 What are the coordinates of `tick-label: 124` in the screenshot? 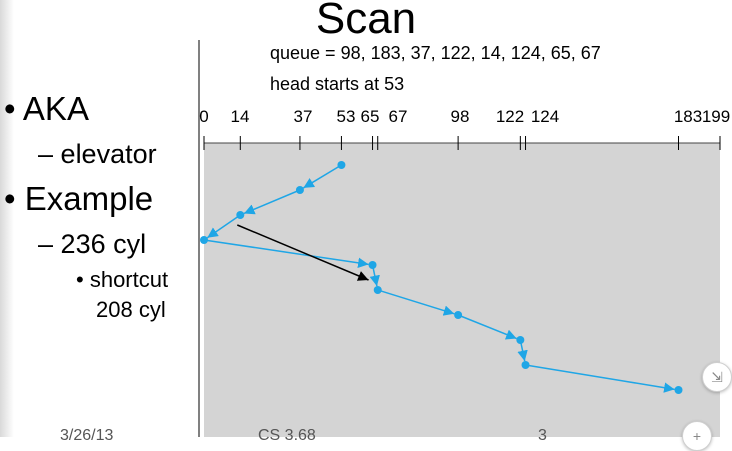 It's located at (545, 116).